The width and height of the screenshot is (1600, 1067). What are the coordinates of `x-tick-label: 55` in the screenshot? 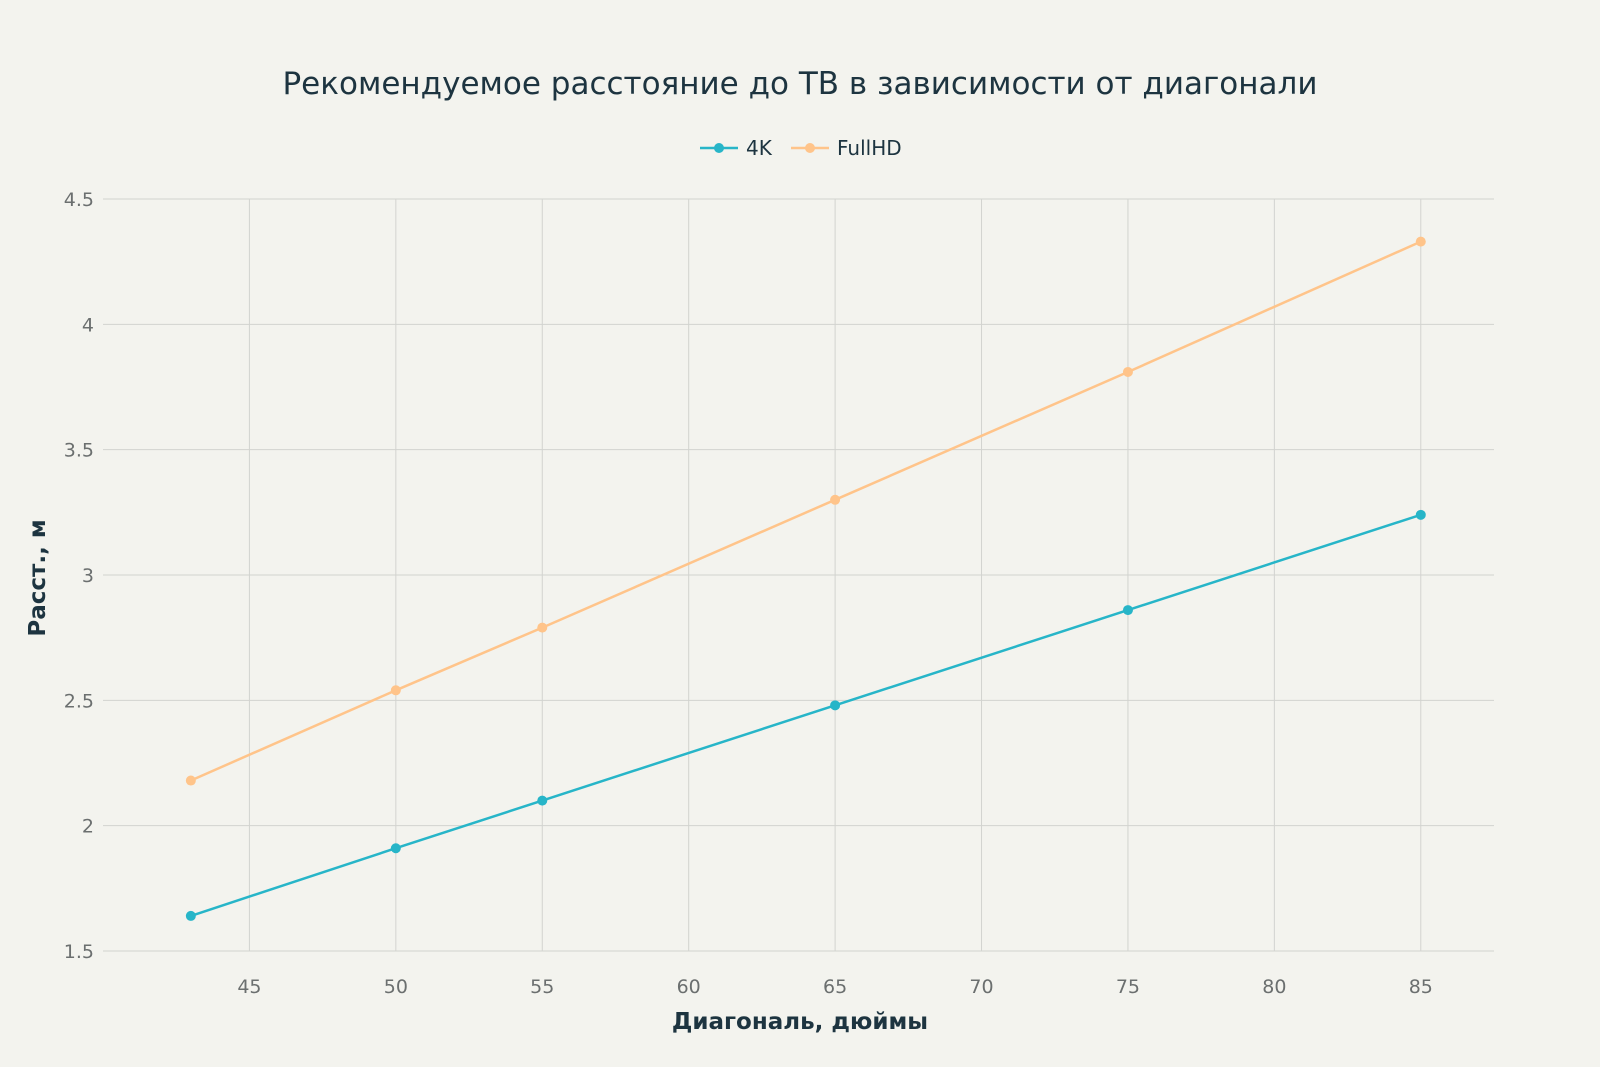 It's located at (542, 987).